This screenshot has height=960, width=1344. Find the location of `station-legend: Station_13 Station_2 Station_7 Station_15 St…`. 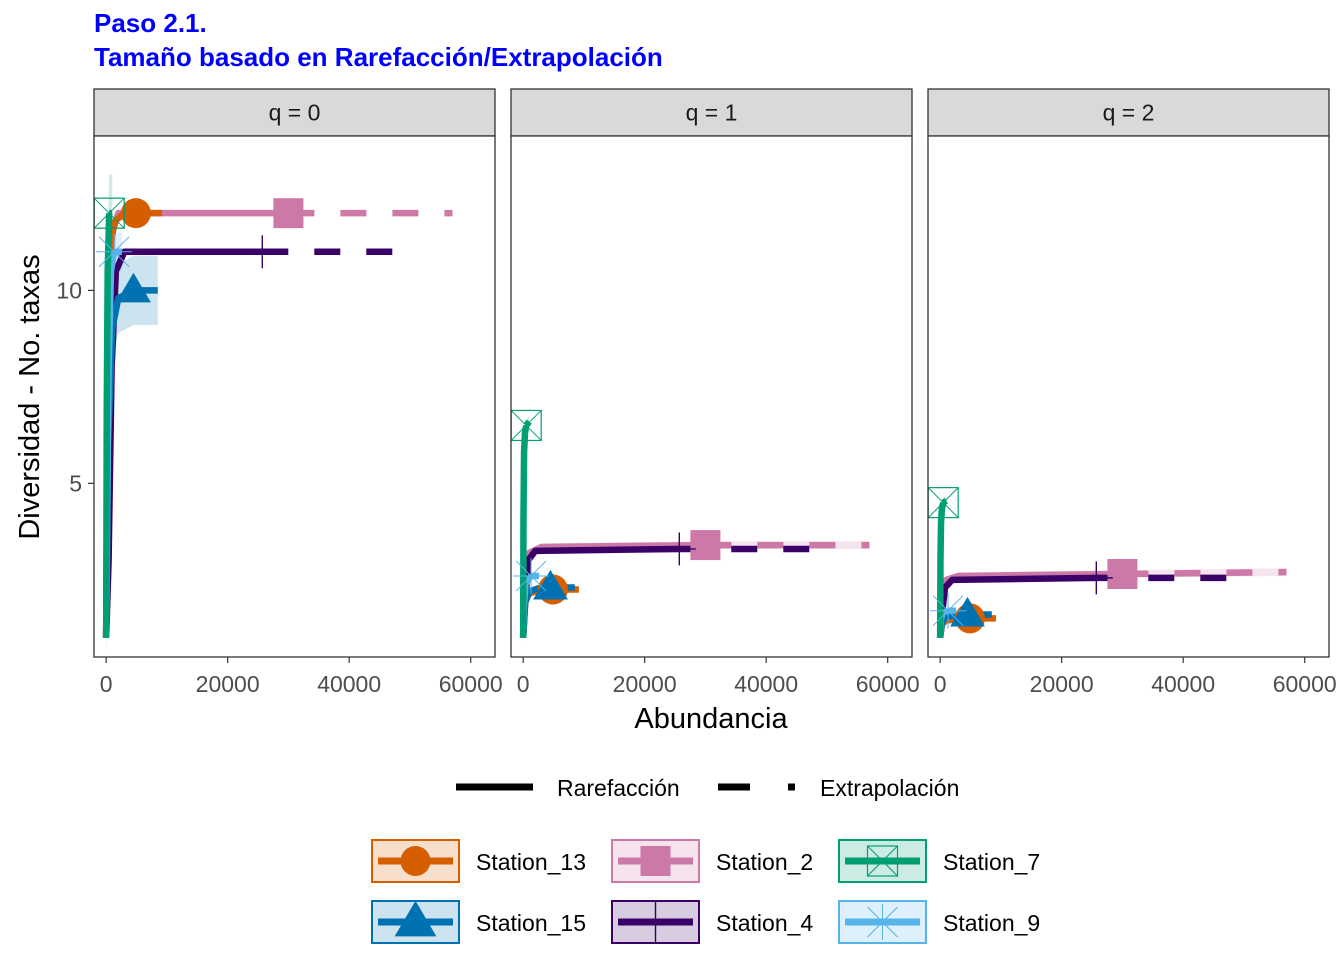

station-legend: Station_13 Station_2 Station_7 Station_15 St… is located at coordinates (705, 891).